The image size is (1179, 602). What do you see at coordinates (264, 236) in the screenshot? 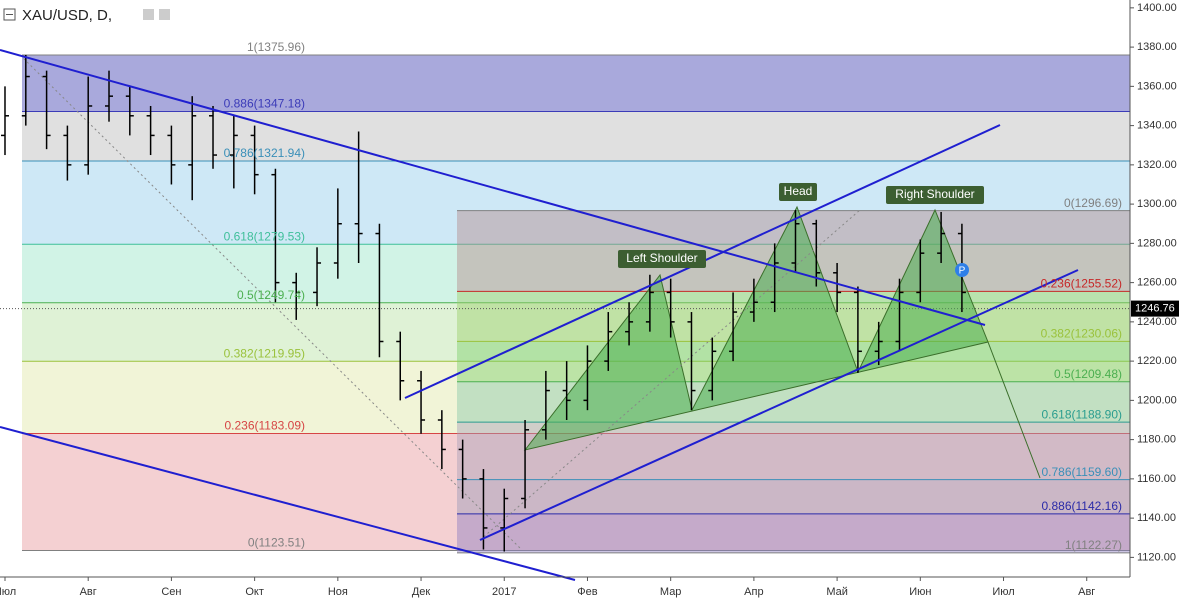
I see `fib-label: 0.618(1279.53)` at bounding box center [264, 236].